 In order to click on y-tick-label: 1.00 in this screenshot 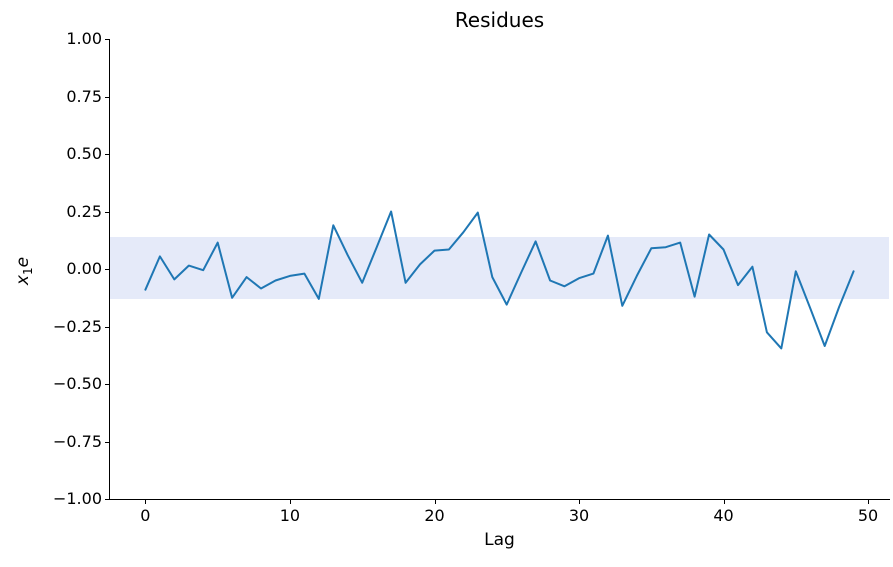, I will do `click(84, 38)`.